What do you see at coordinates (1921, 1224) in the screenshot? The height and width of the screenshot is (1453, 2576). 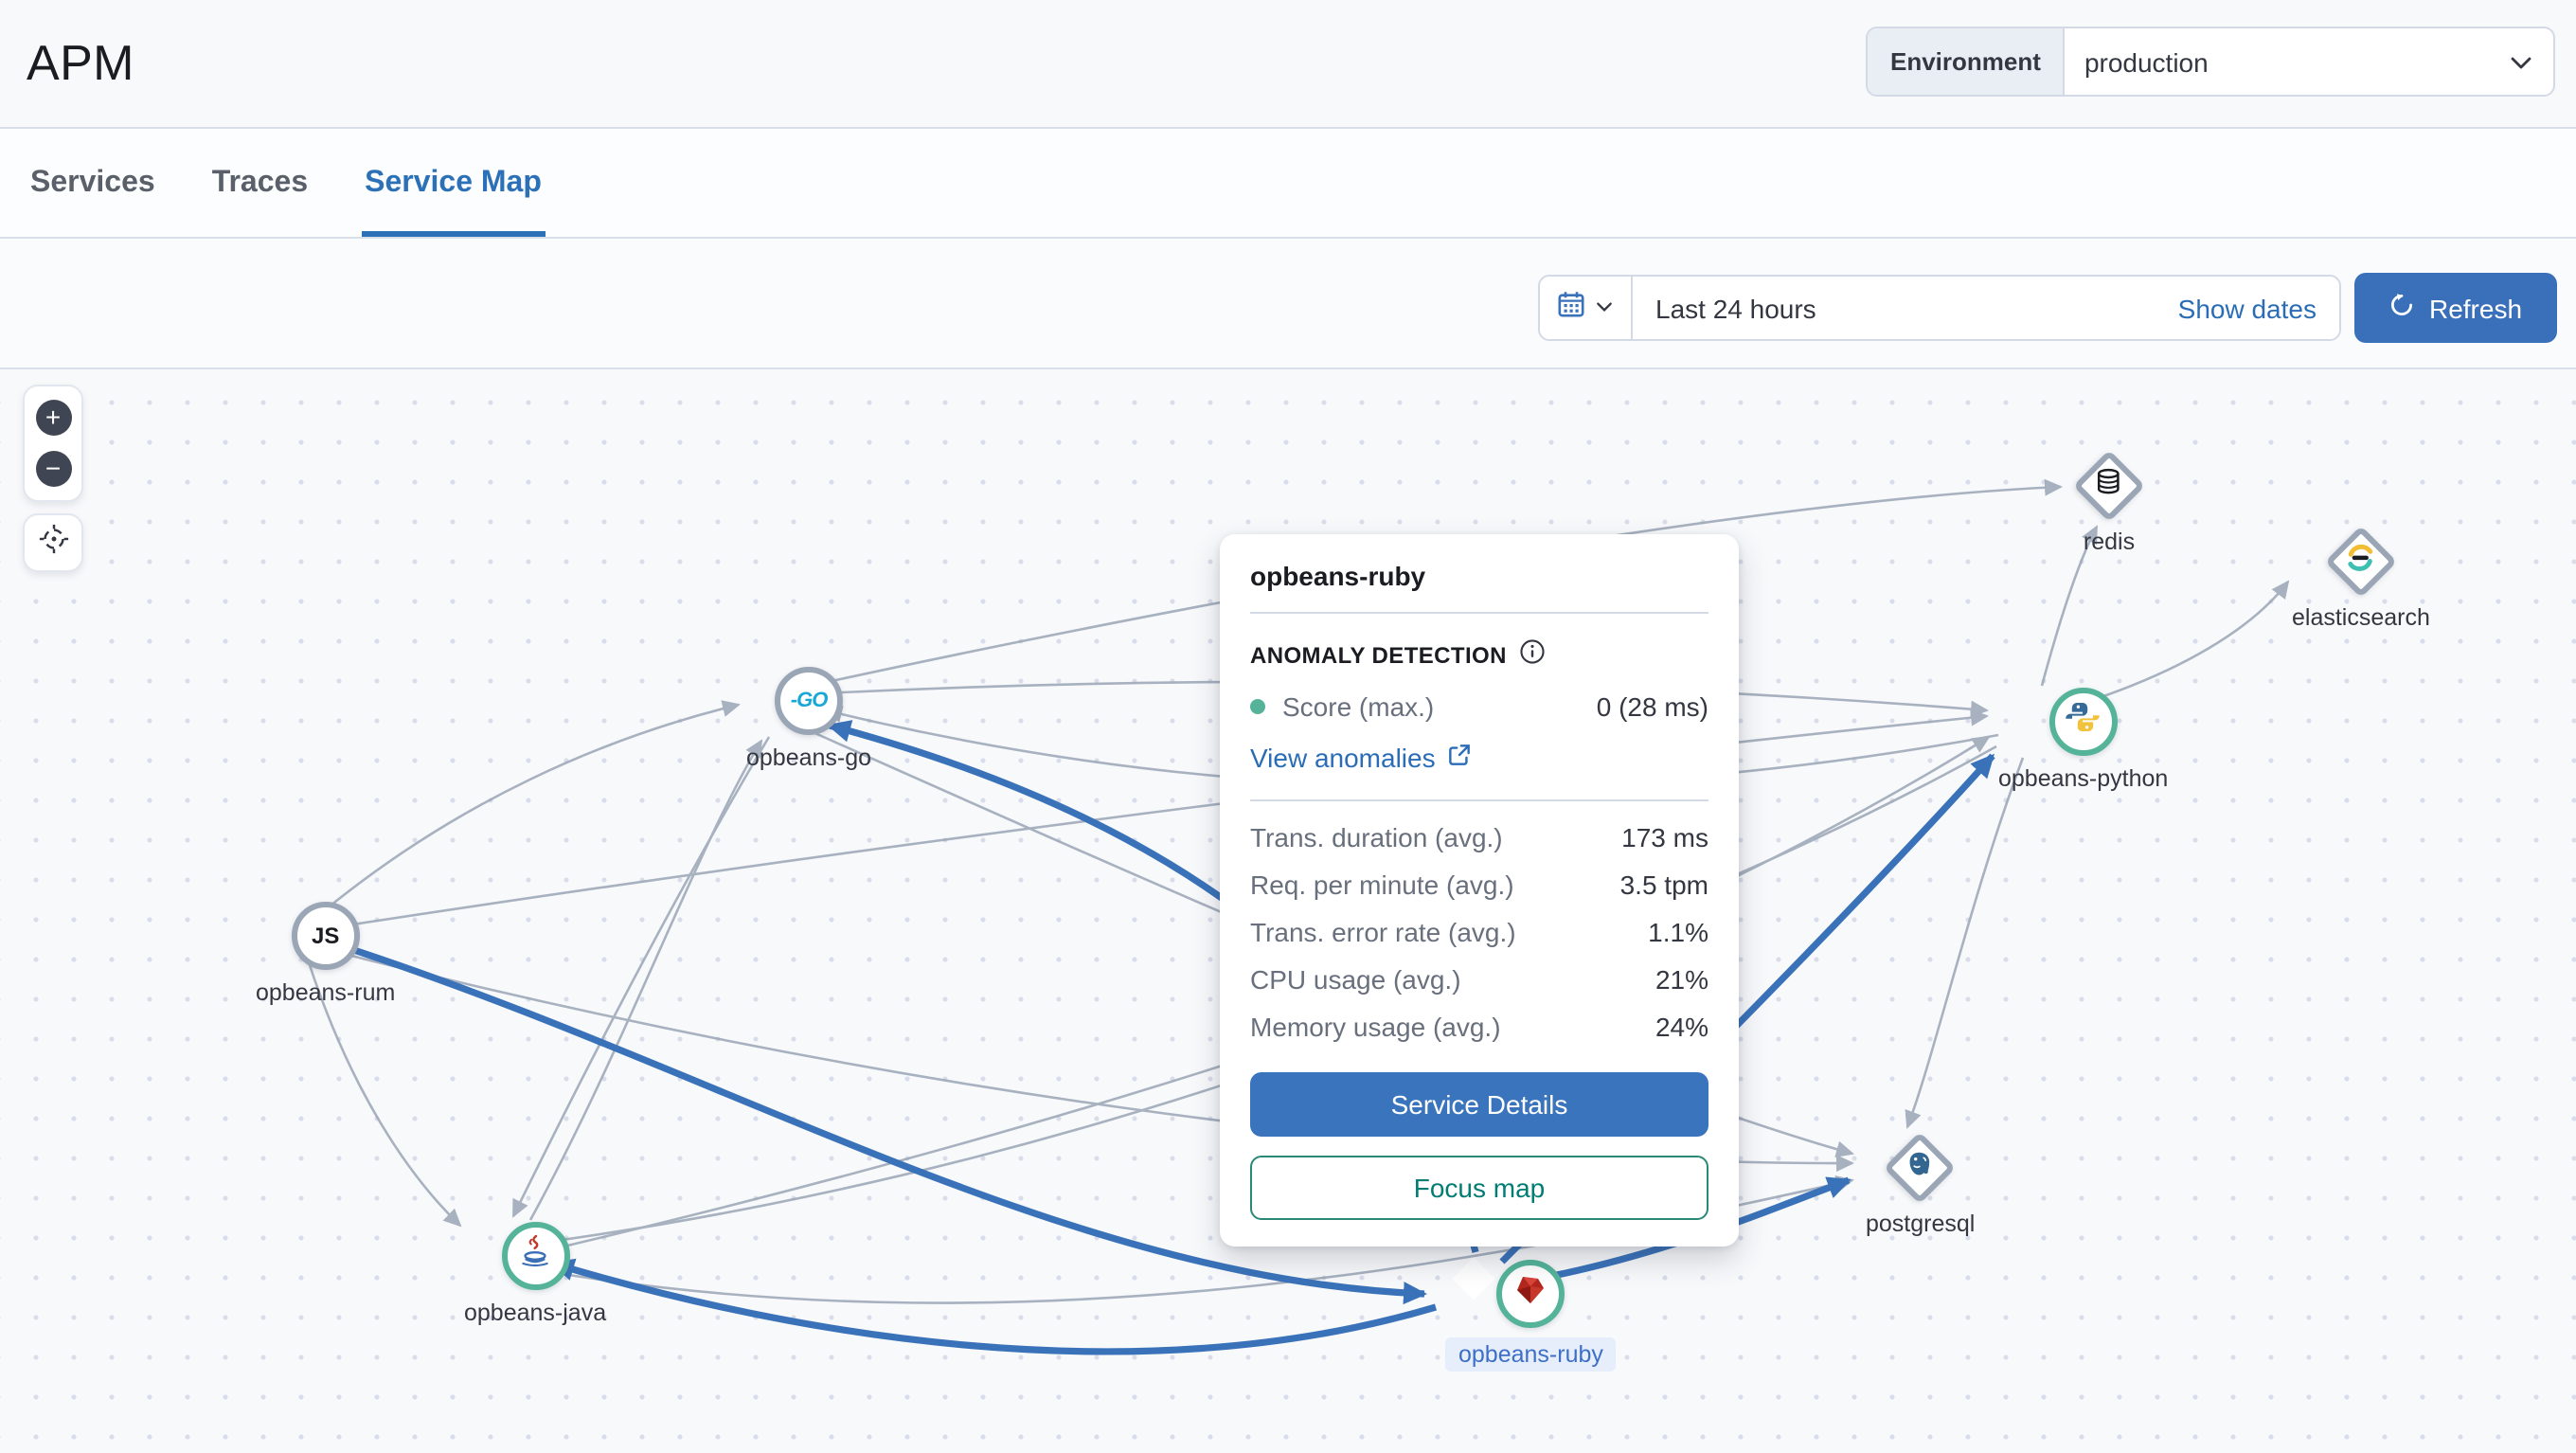 I see `node-label: postgresql` at bounding box center [1921, 1224].